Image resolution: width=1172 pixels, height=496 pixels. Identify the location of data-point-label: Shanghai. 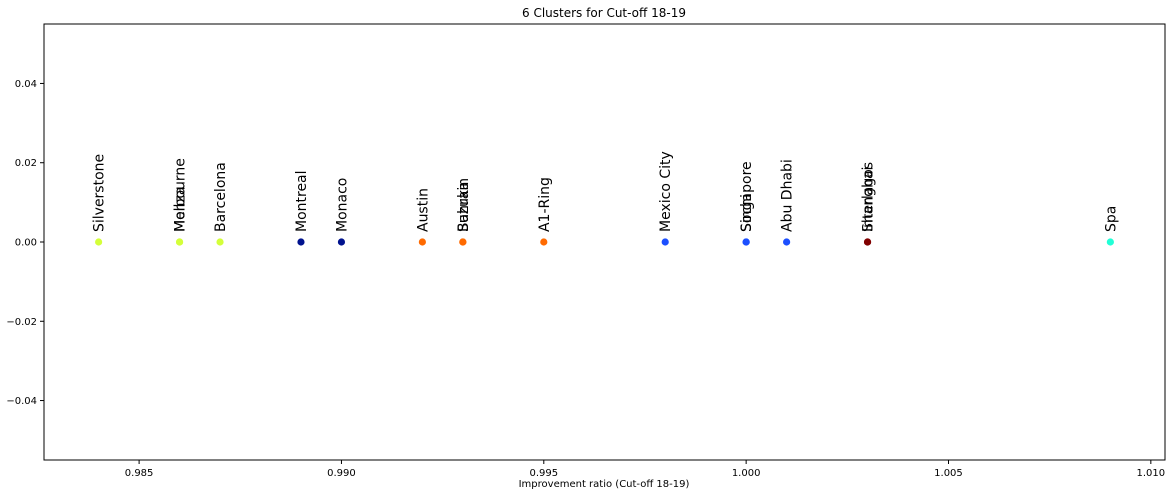
(869, 199).